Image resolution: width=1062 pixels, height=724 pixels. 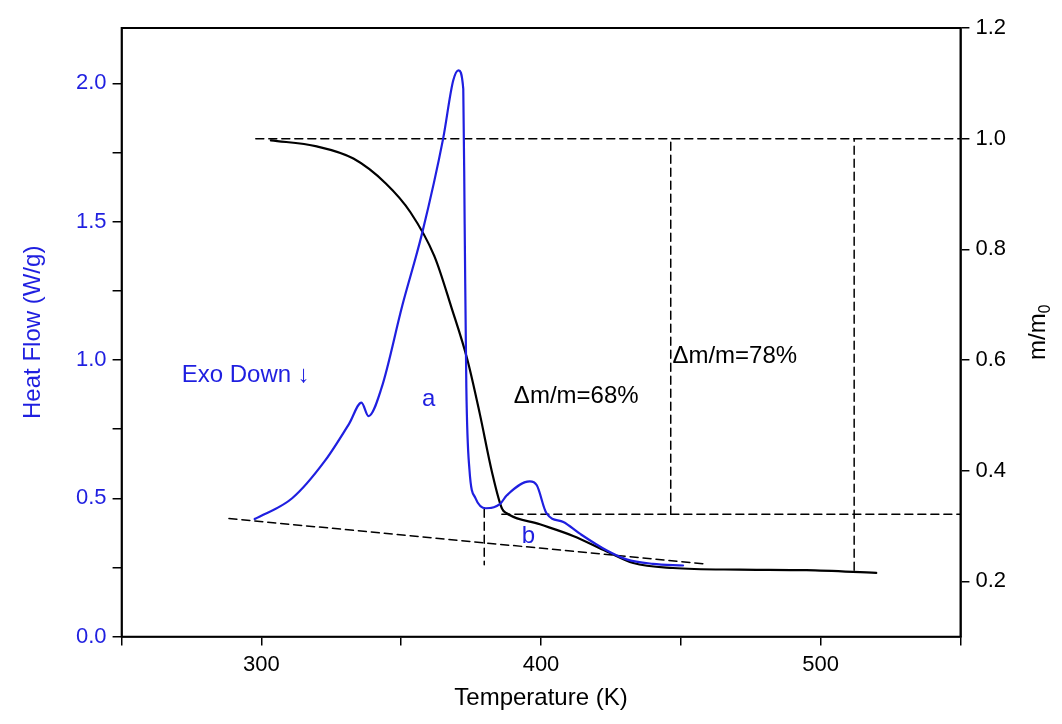 I want to click on y2-tick-label: 1.0, so click(x=991, y=137).